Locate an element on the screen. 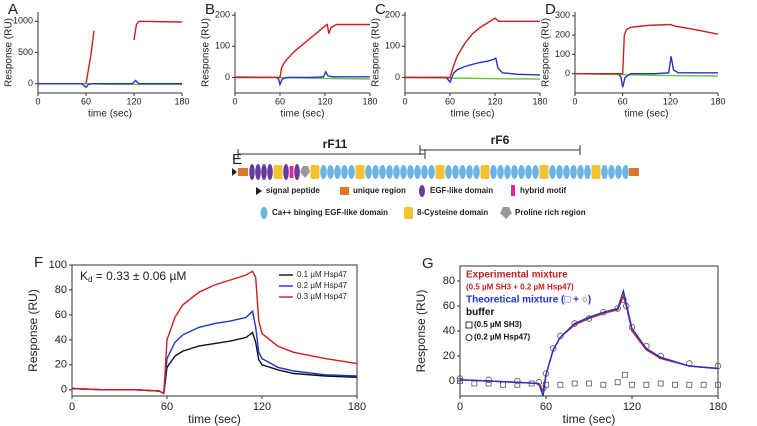  legend-label: 0.1 µM Hsp47 is located at coordinates (322, 274).